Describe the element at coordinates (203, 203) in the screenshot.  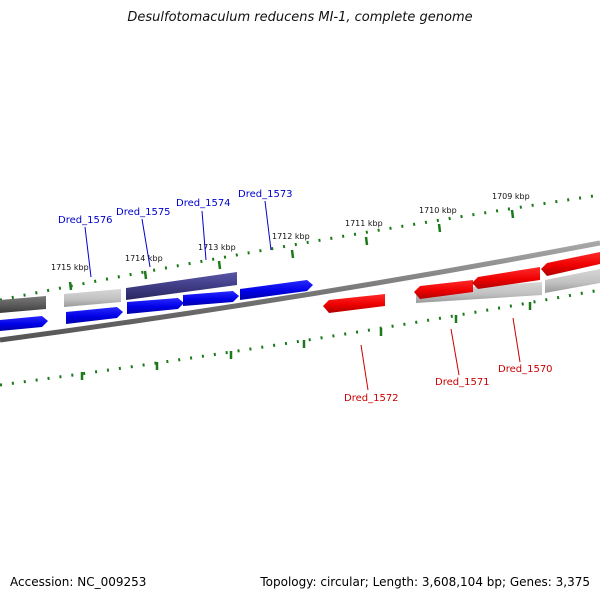
I see `gene-label: Dred_1574` at that location.